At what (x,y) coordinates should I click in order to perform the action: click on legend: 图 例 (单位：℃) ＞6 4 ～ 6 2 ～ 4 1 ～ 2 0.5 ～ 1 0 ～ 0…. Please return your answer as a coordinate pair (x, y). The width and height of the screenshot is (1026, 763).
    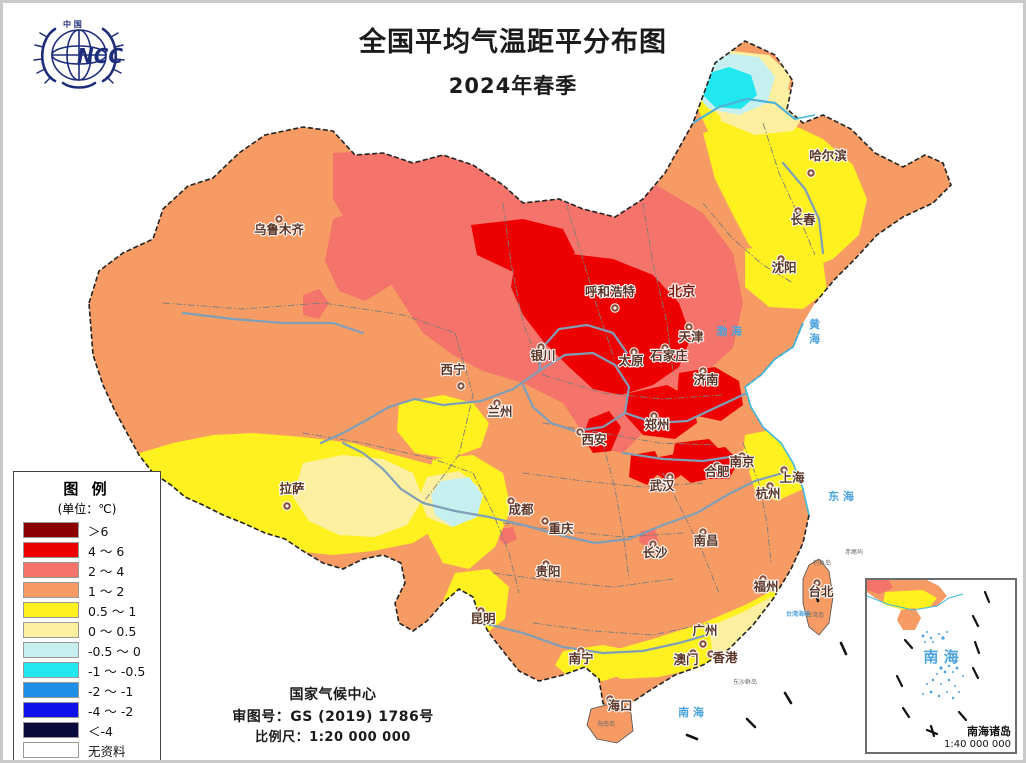
    Looking at the image, I should click on (87, 615).